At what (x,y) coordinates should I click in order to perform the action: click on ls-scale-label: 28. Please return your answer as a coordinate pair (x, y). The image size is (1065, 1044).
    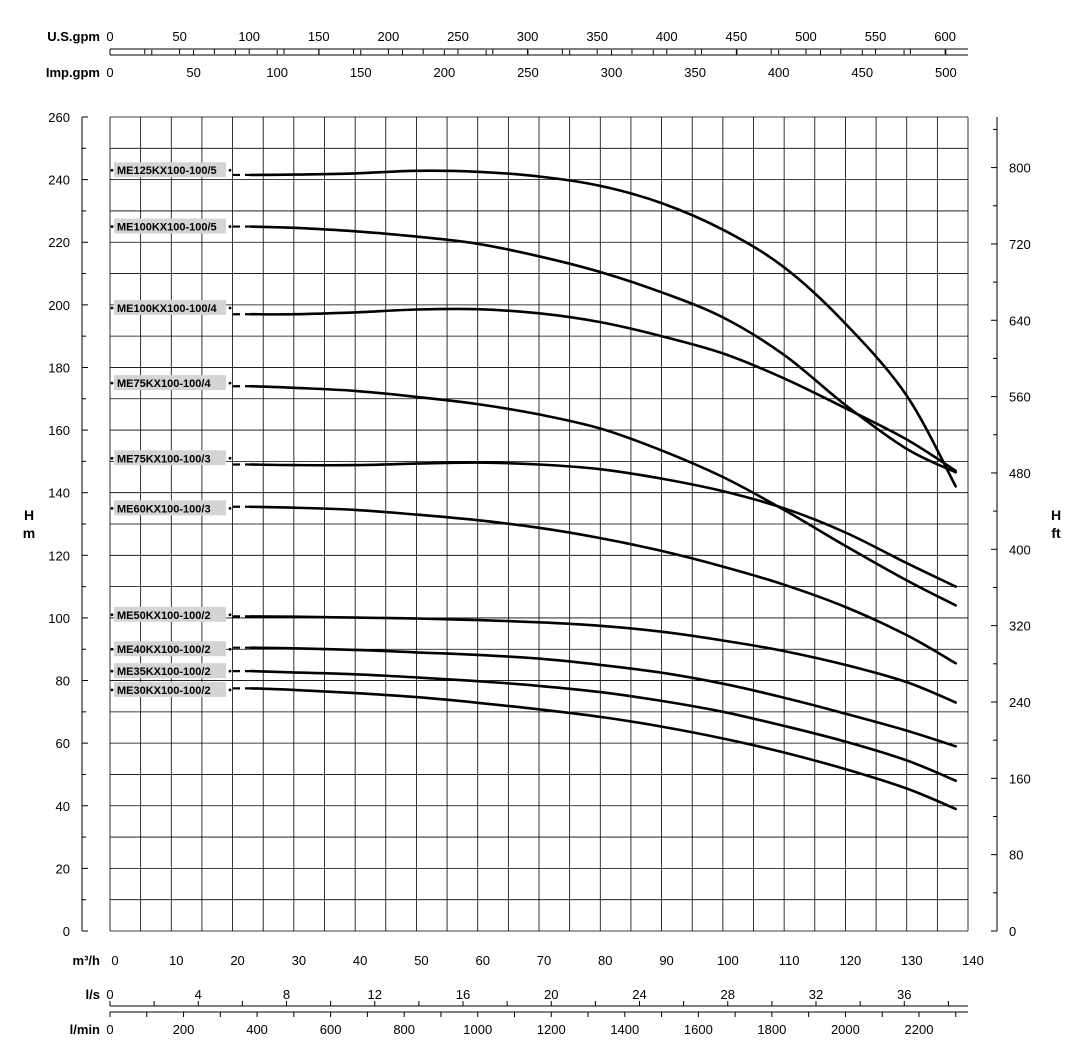
    Looking at the image, I should click on (728, 994).